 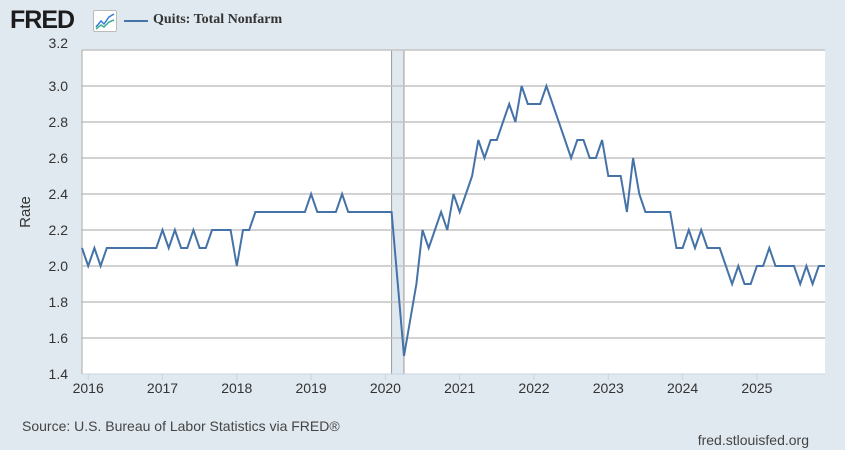 What do you see at coordinates (105, 21) in the screenshot?
I see `line-chart-icon` at bounding box center [105, 21].